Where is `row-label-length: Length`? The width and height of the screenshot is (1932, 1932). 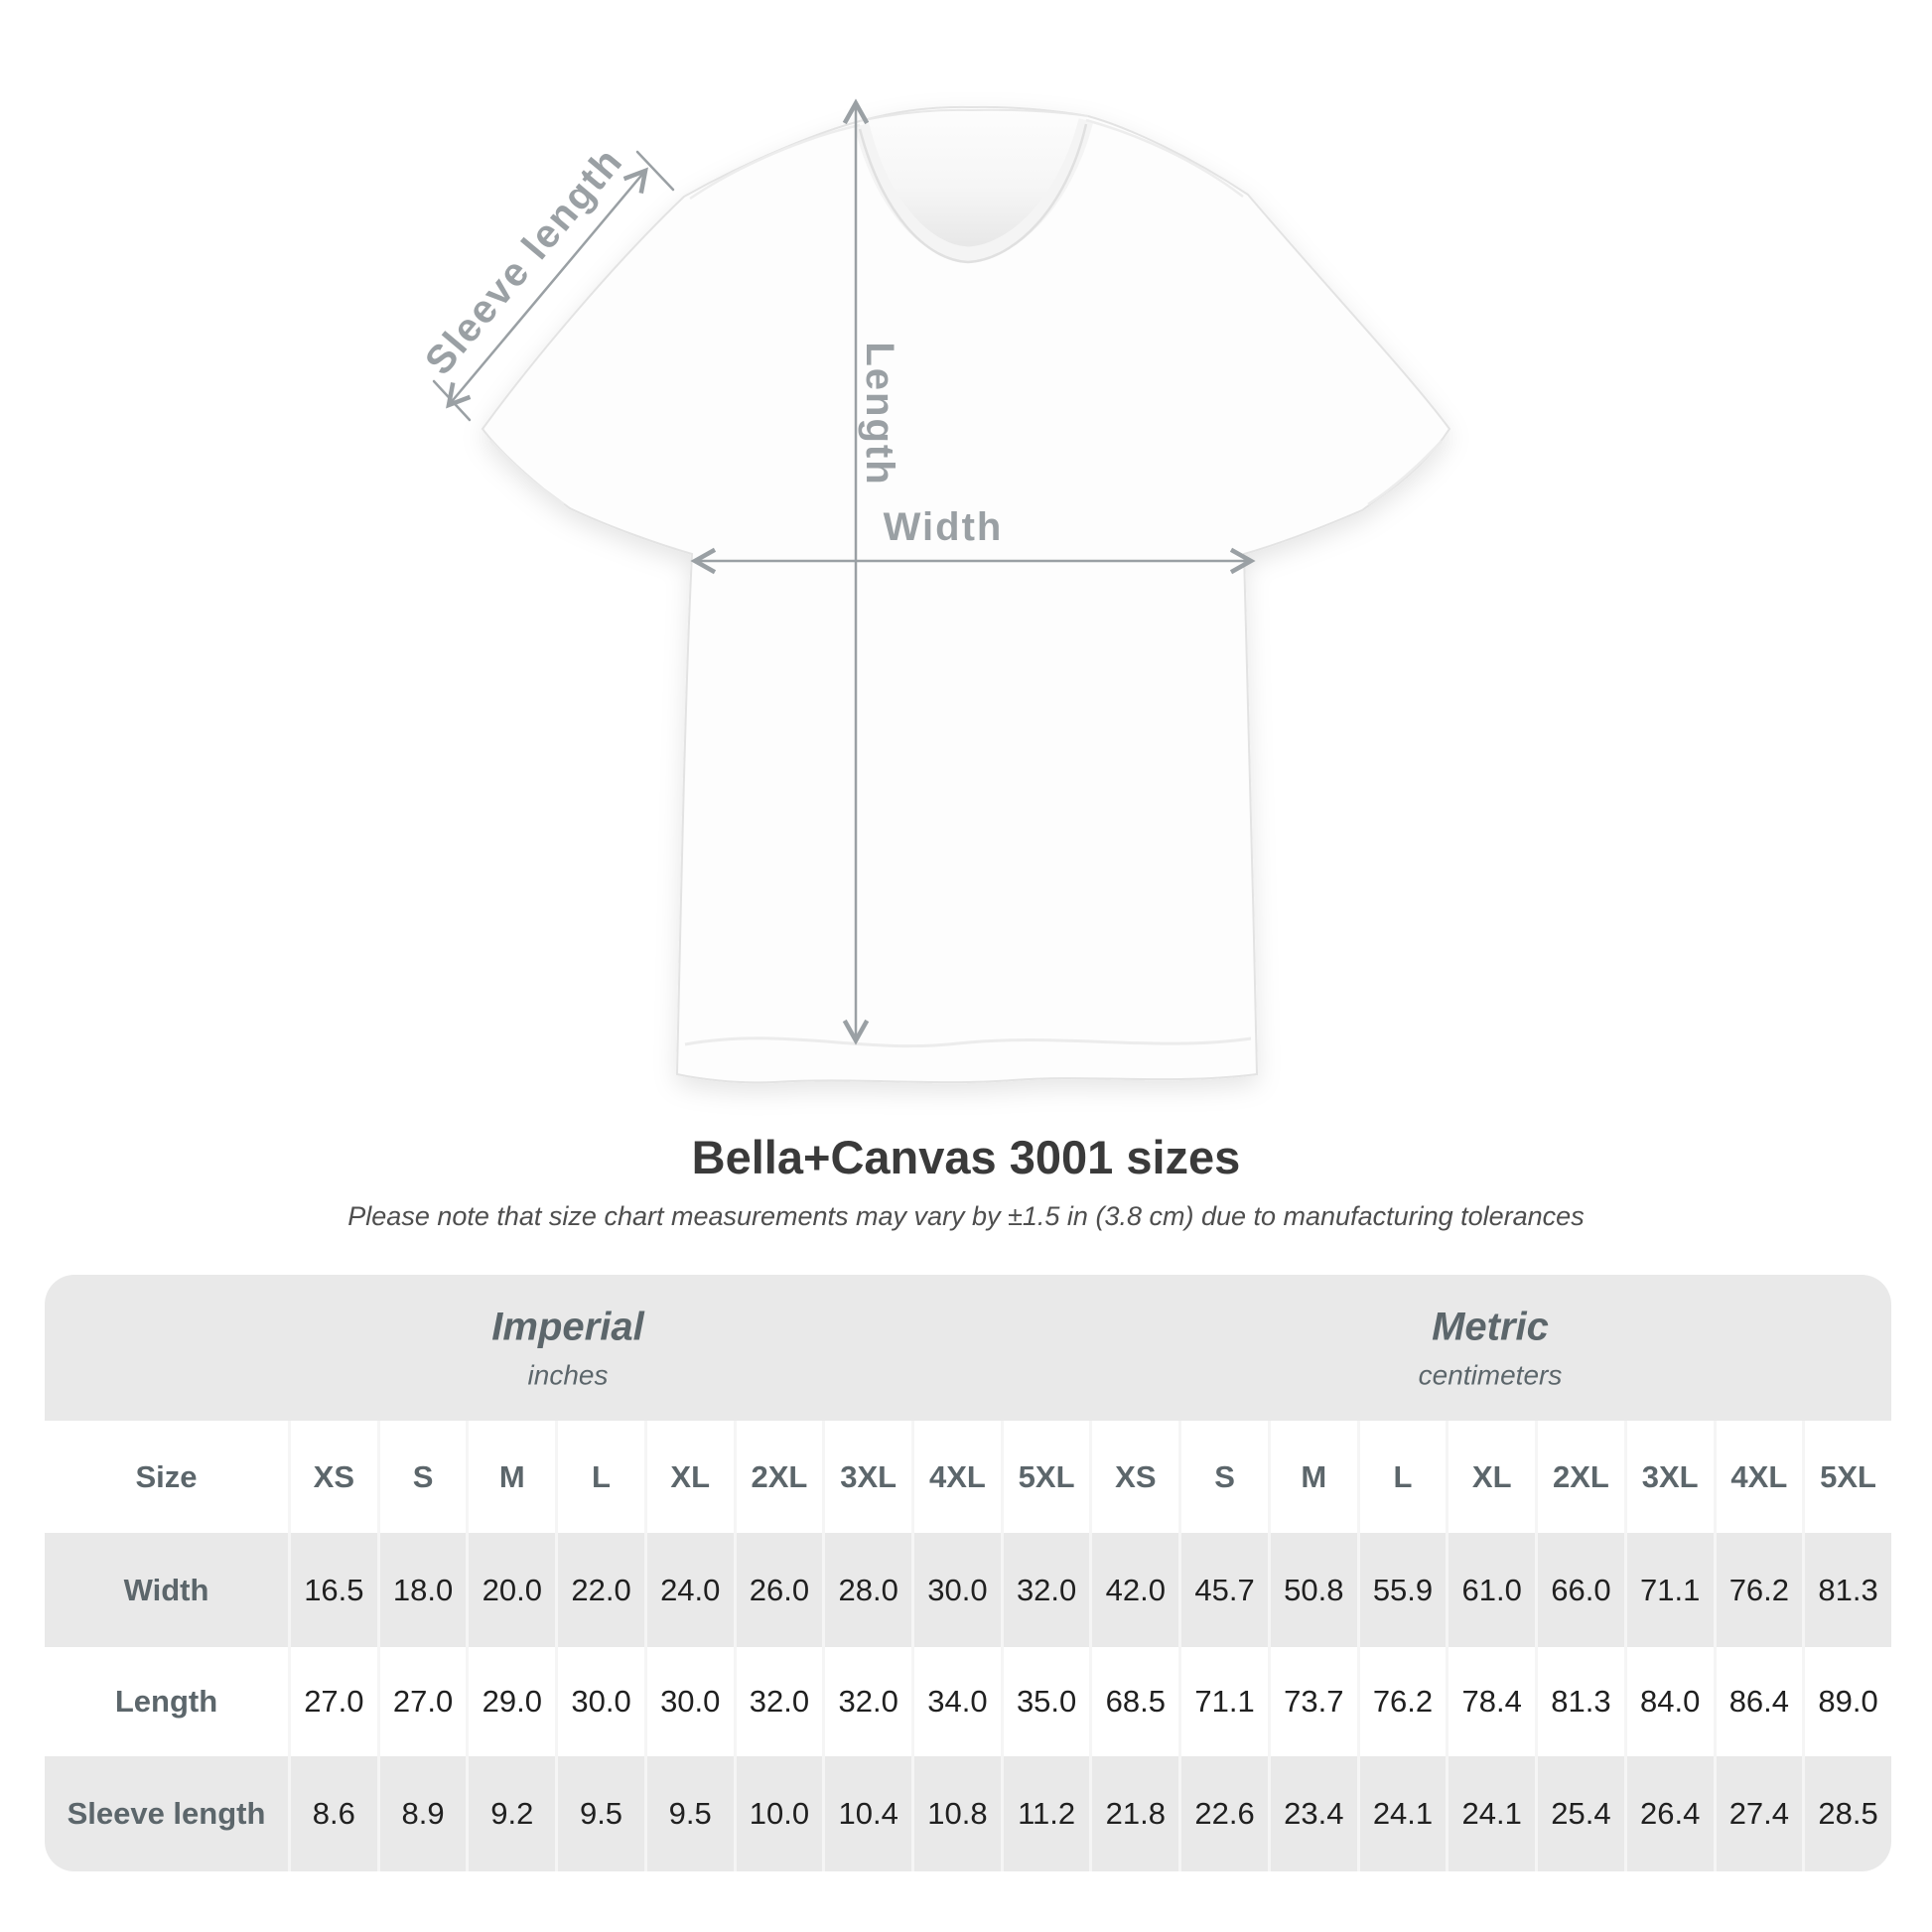
row-label-length: Length is located at coordinates (166, 1701).